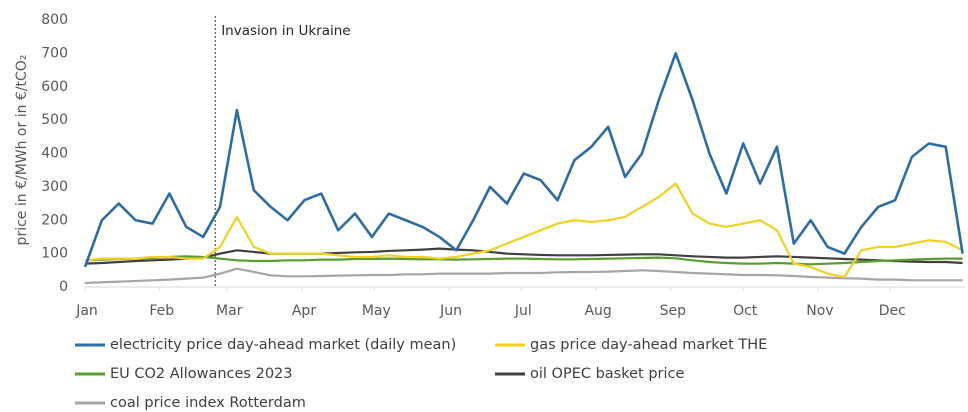 This screenshot has width=968, height=412. I want to click on y-tick-label: 100, so click(54, 254).